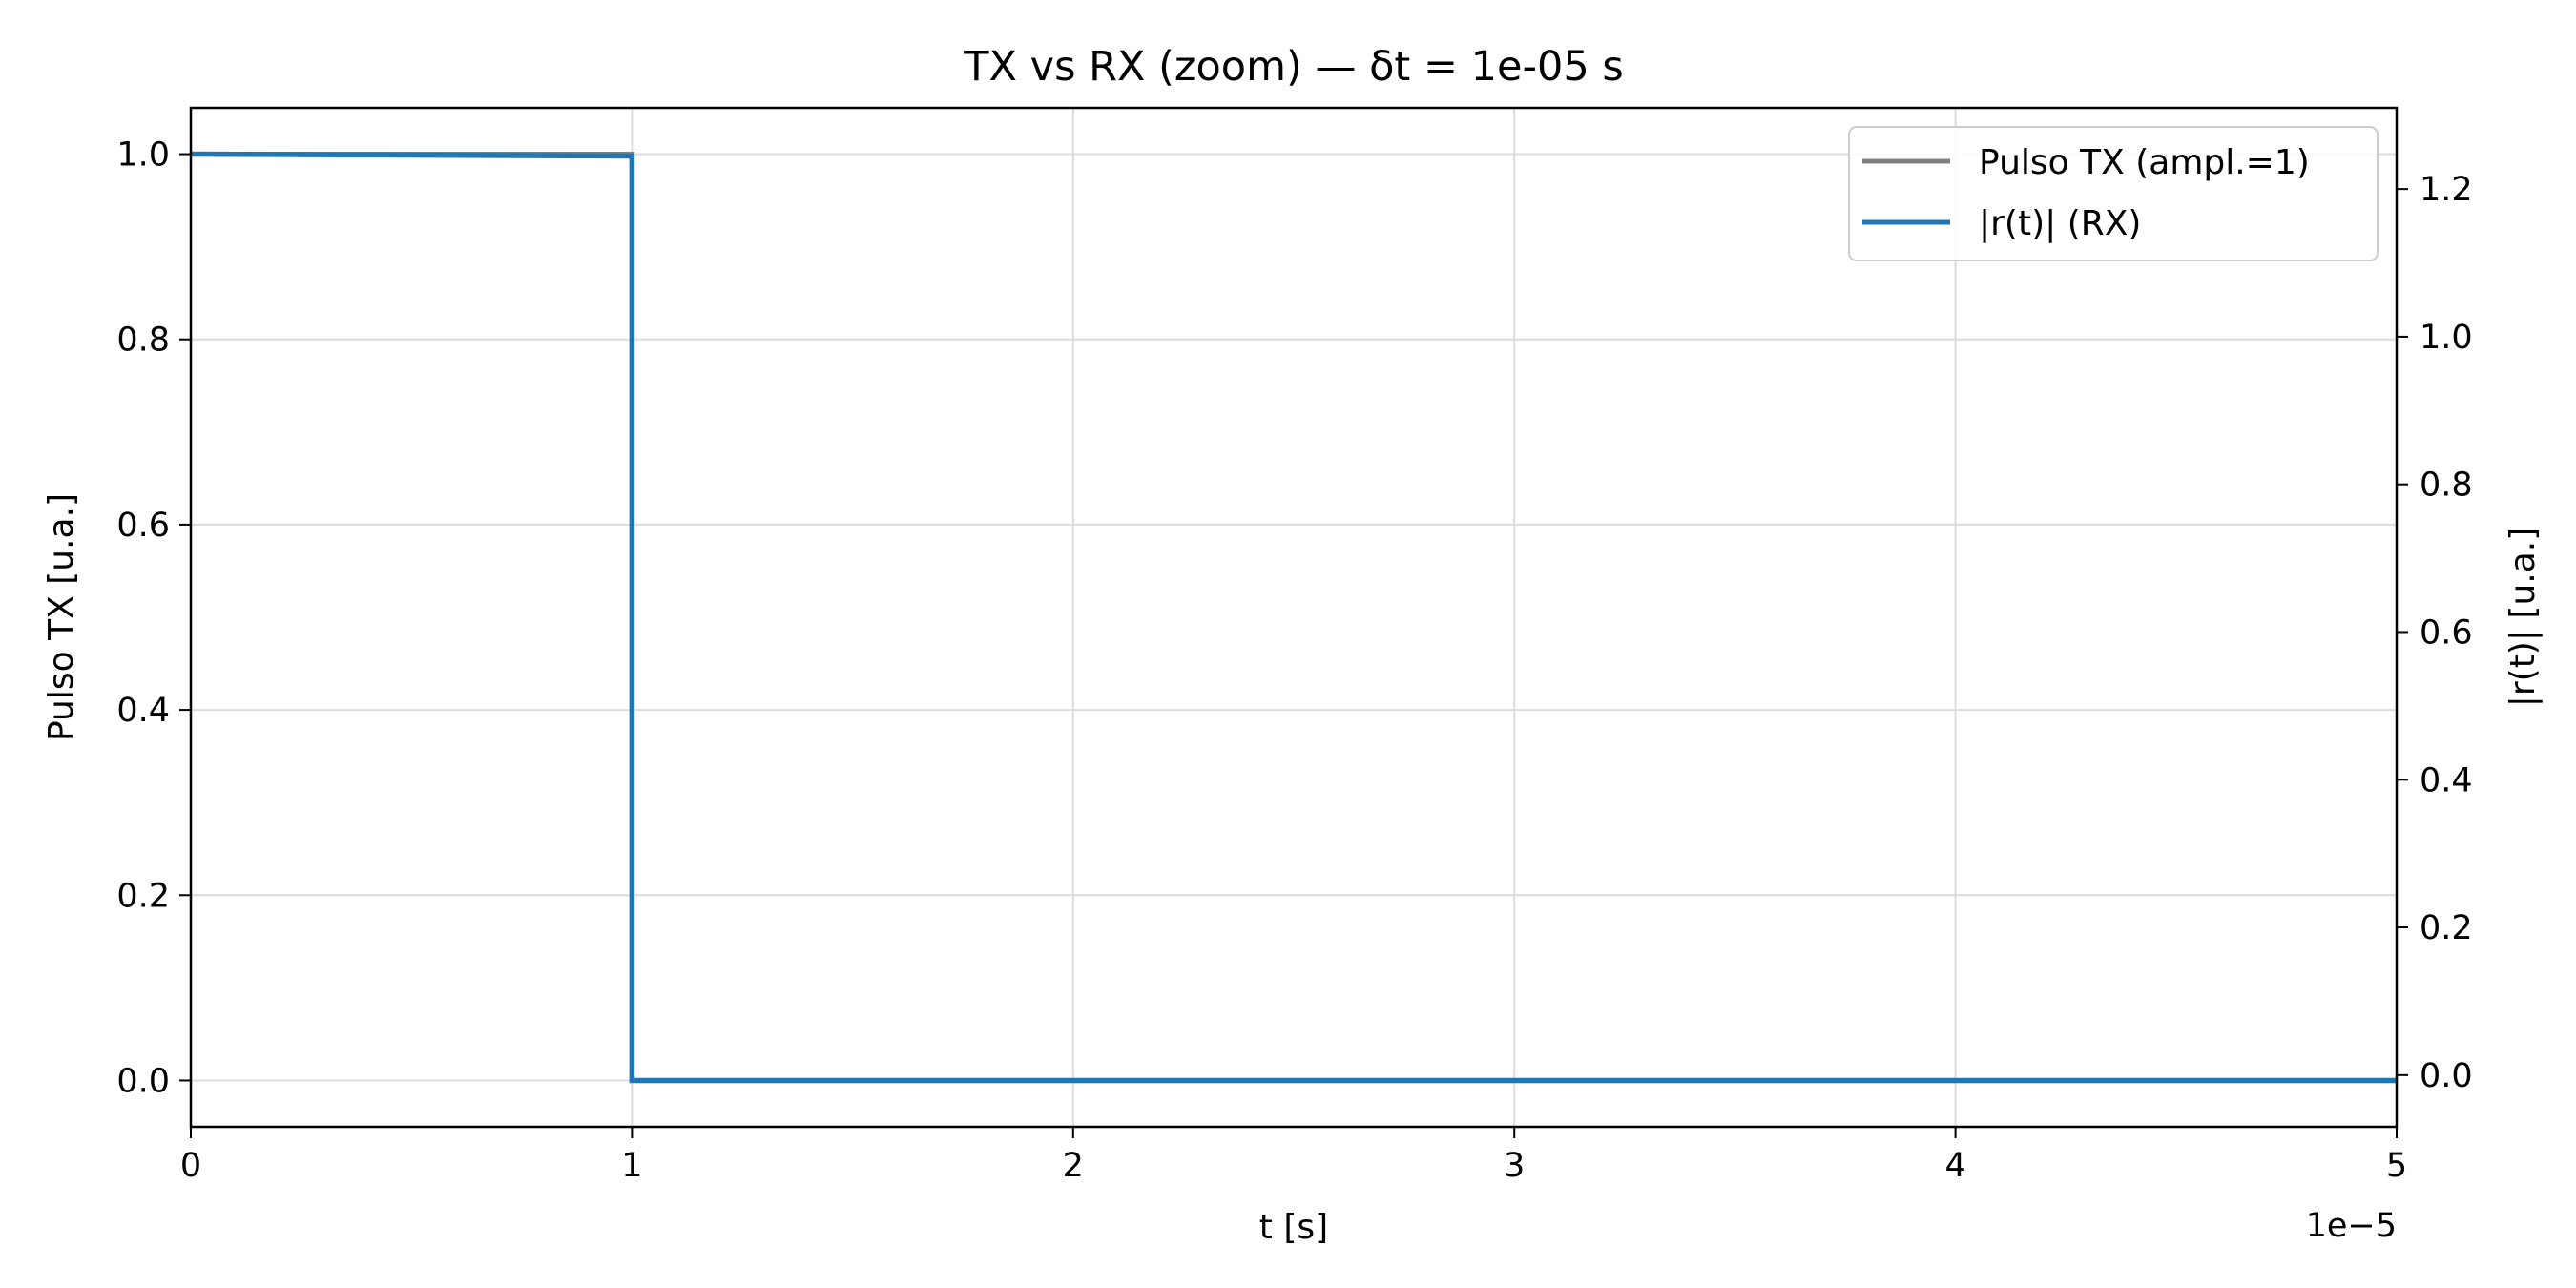 Image resolution: width=2576 pixels, height=1288 pixels. I want to click on left-y-tick-label: 0.8, so click(143, 341).